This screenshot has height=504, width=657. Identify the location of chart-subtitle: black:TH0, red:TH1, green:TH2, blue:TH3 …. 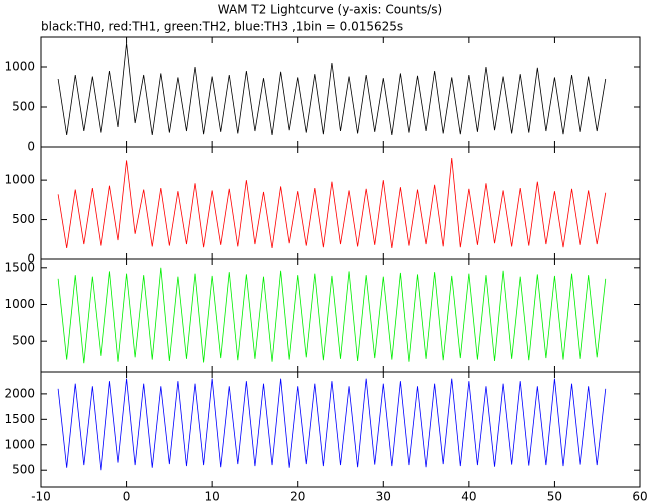
(222, 27).